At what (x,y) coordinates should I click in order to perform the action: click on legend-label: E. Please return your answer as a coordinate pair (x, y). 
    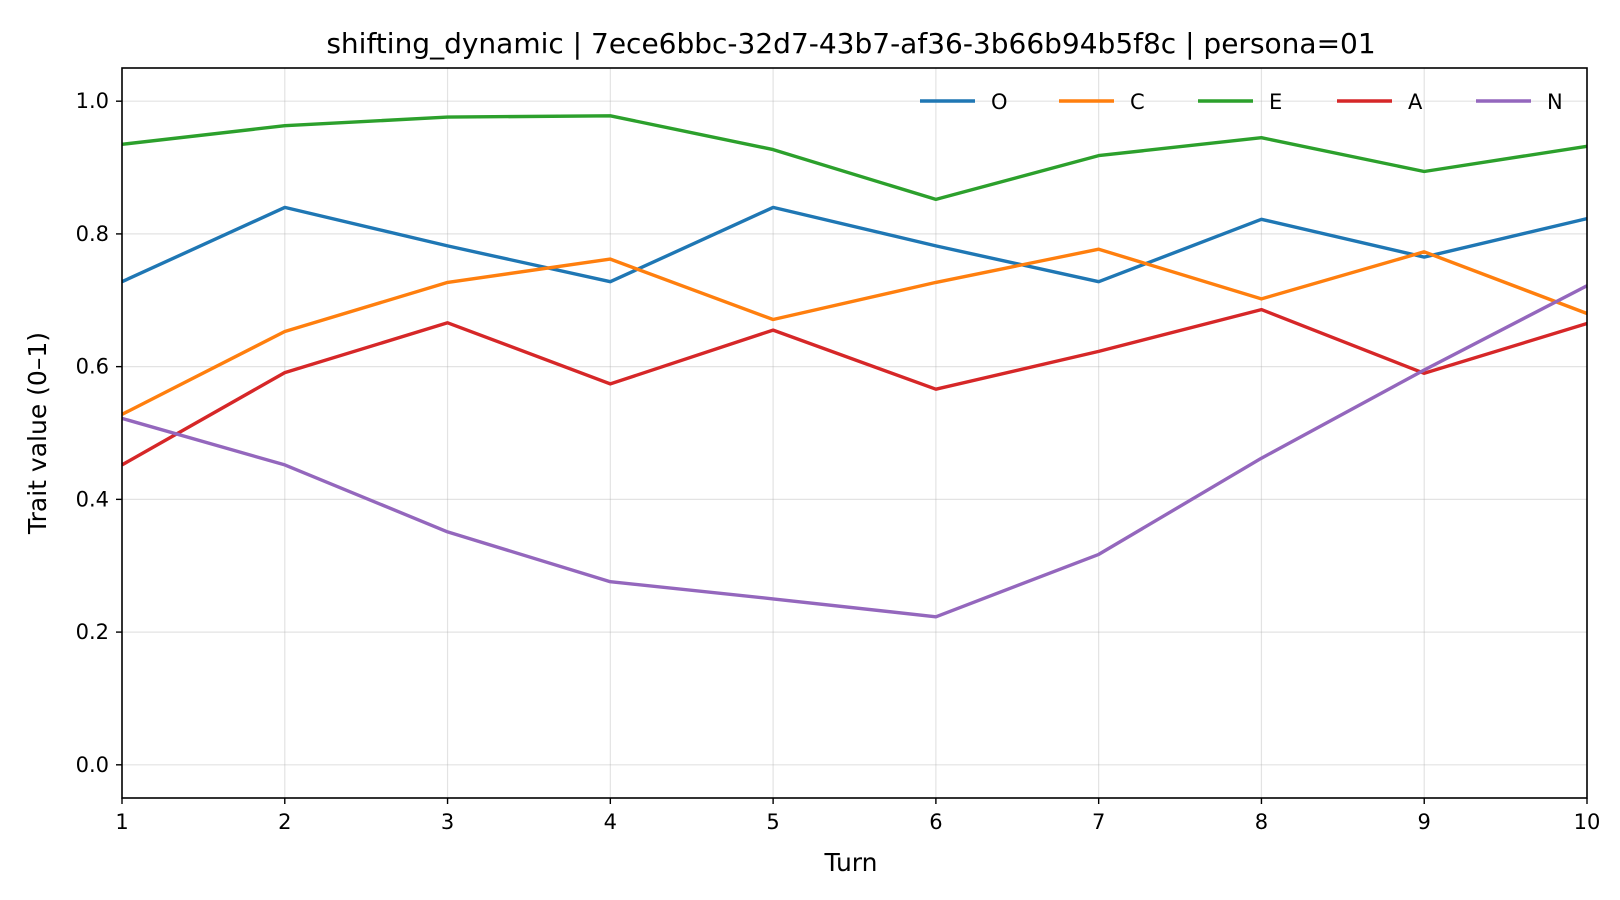
    Looking at the image, I should click on (1275, 102).